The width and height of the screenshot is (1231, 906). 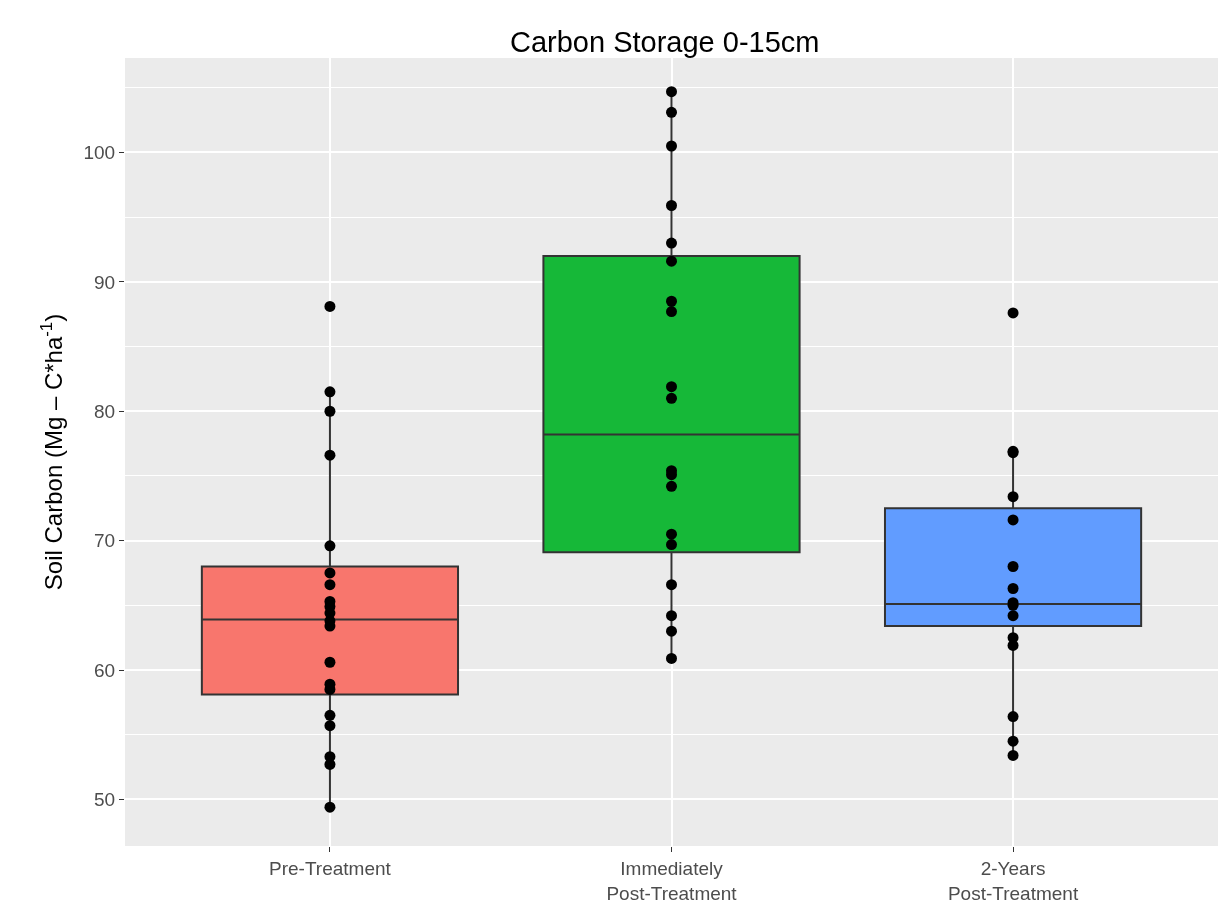 What do you see at coordinates (105, 282) in the screenshot?
I see `y-tick-label: 90` at bounding box center [105, 282].